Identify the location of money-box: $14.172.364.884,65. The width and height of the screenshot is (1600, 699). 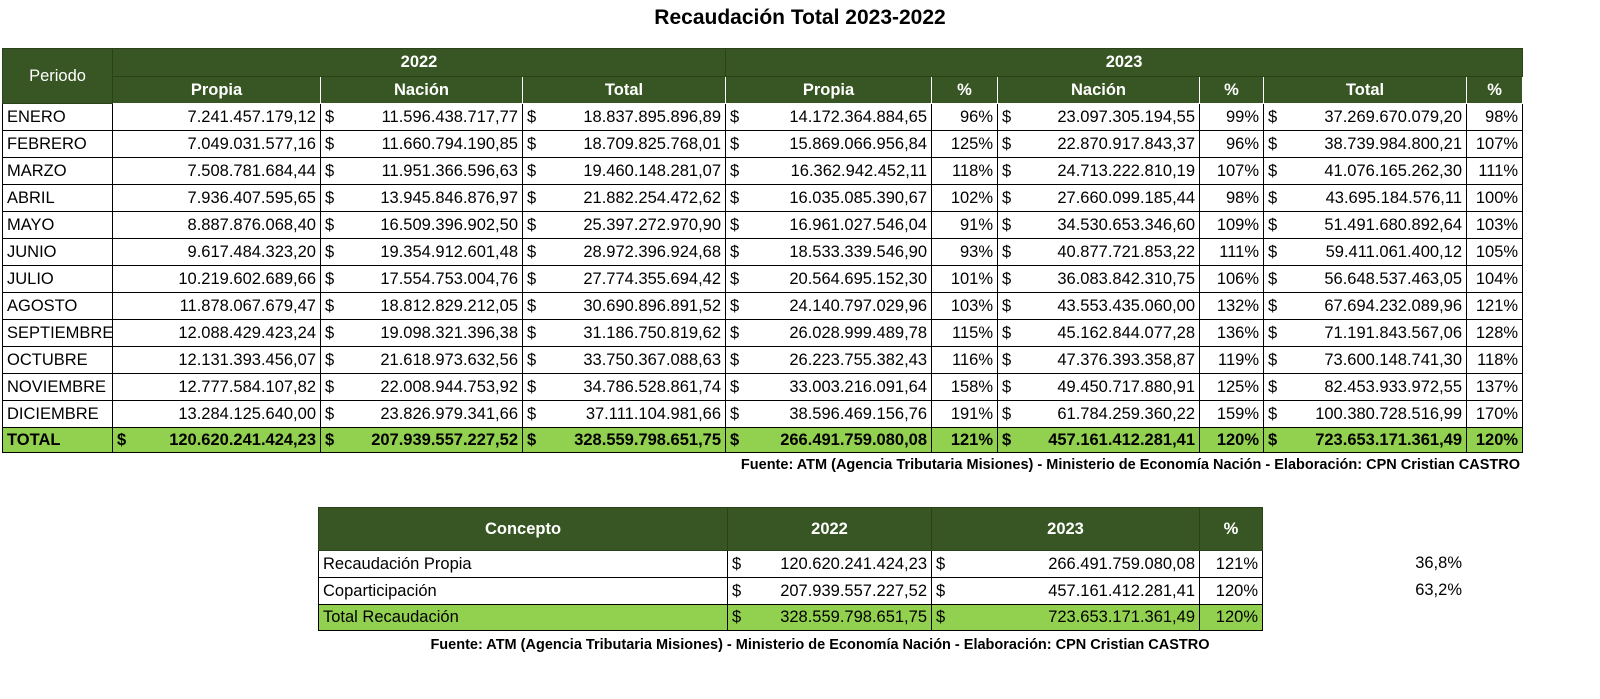
(828, 117).